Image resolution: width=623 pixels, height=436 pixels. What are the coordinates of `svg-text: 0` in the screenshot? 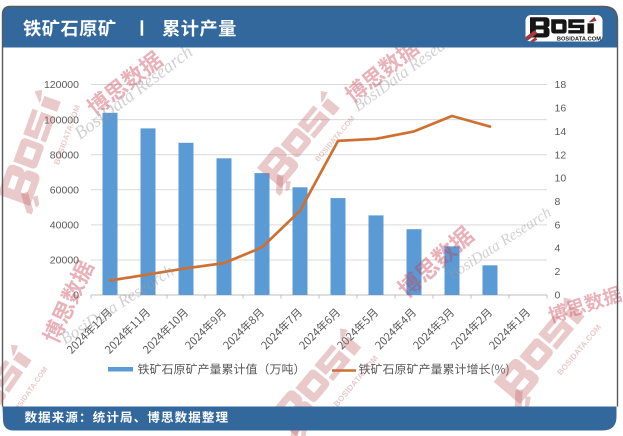 It's located at (558, 295).